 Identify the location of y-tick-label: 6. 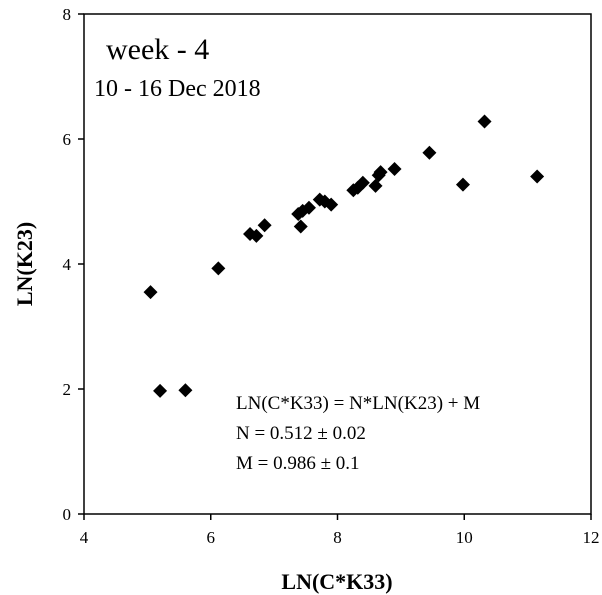
(67, 139).